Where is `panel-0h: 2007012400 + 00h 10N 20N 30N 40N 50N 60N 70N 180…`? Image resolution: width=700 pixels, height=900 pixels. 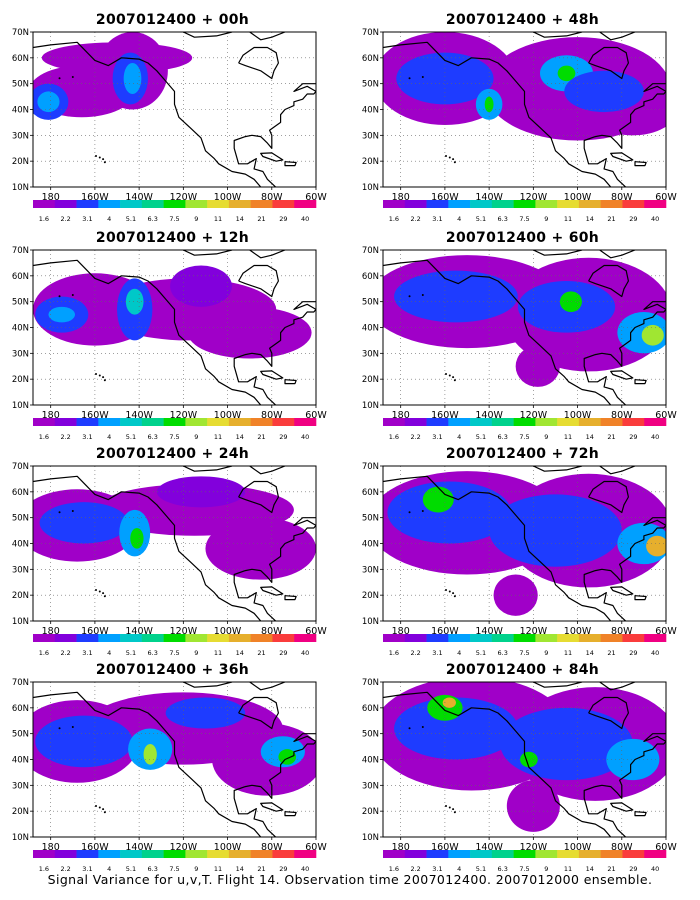
panel-0h: 2007012400 + 00h 10N 20N 30N 40N 50N 60N 70N 180… is located at coordinates (172, 115).